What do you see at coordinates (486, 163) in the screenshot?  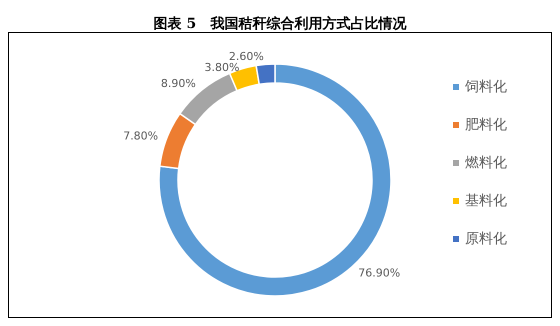 I see `legend-label: 燃料化` at bounding box center [486, 163].